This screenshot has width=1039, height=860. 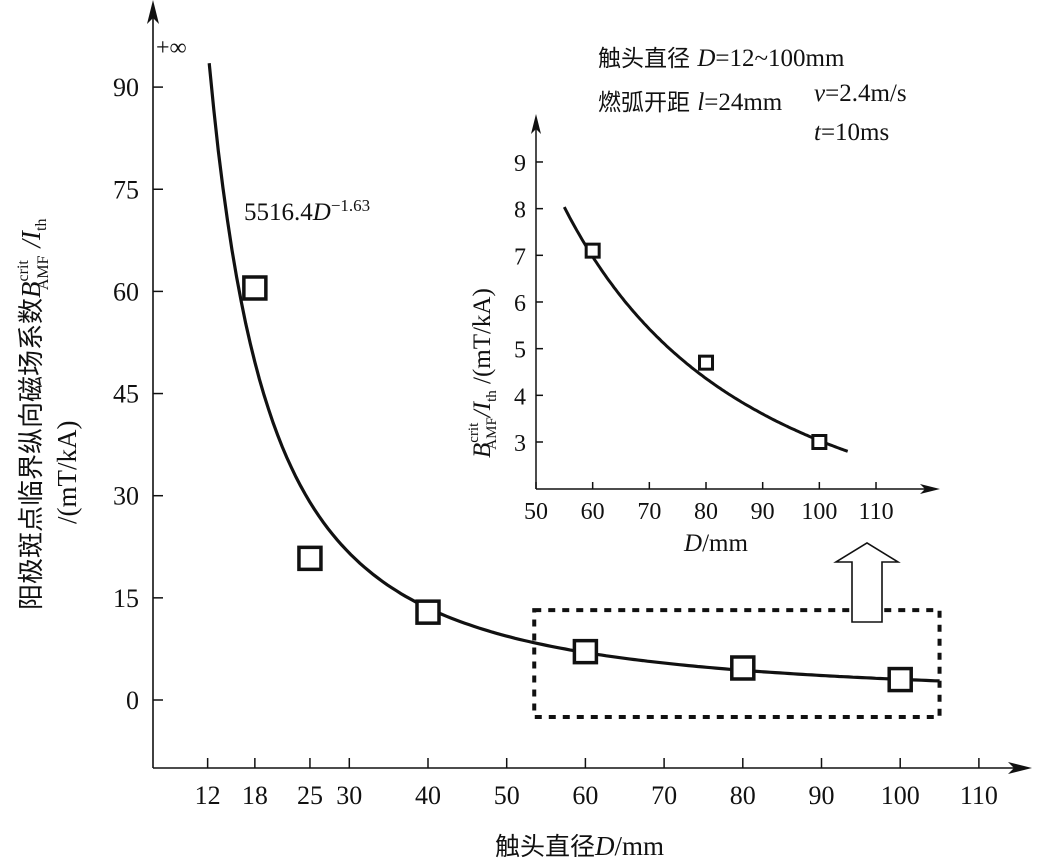 What do you see at coordinates (1020, 768) in the screenshot?
I see `main-x-axis-arrow` at bounding box center [1020, 768].